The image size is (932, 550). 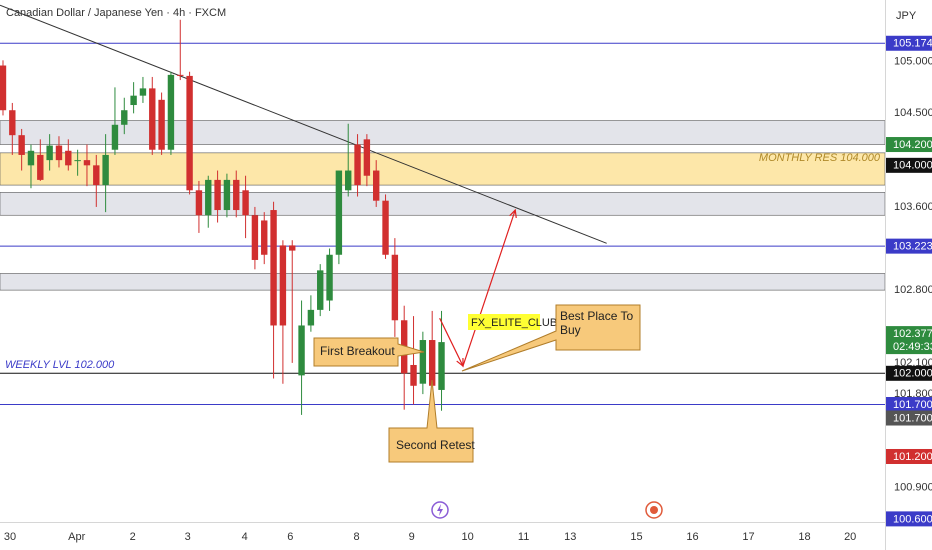 What do you see at coordinates (570, 537) in the screenshot?
I see `x-tick-label: 13` at bounding box center [570, 537].